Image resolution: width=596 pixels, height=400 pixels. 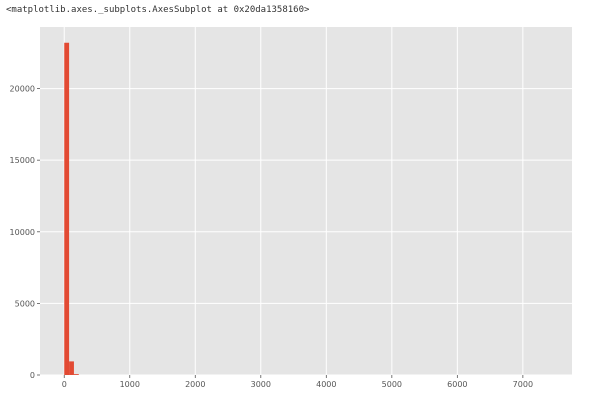 What do you see at coordinates (457, 384) in the screenshot?
I see `x-tick-label: 6000` at bounding box center [457, 384].